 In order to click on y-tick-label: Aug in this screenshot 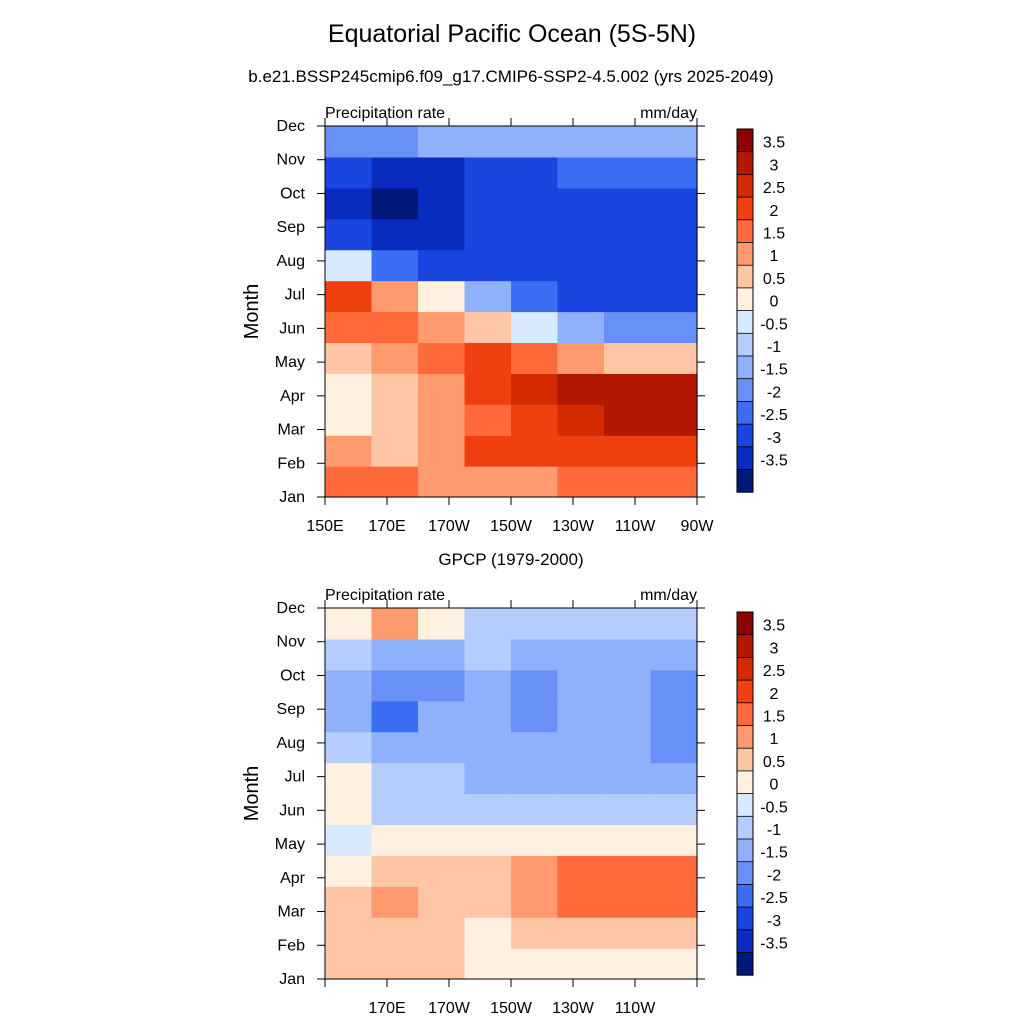, I will do `click(291, 743)`.